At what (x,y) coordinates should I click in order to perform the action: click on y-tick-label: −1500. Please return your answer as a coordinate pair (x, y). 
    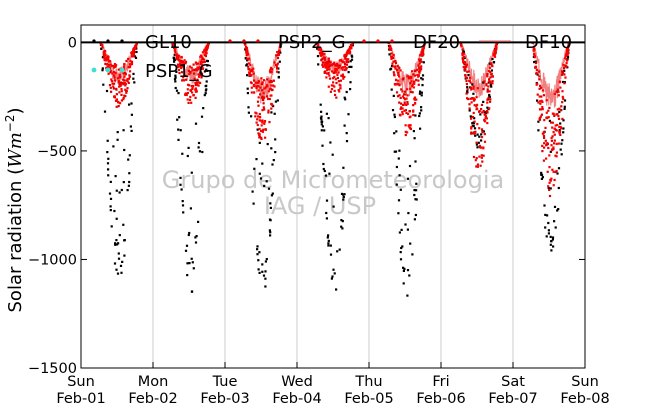
    Looking at the image, I should click on (52, 369).